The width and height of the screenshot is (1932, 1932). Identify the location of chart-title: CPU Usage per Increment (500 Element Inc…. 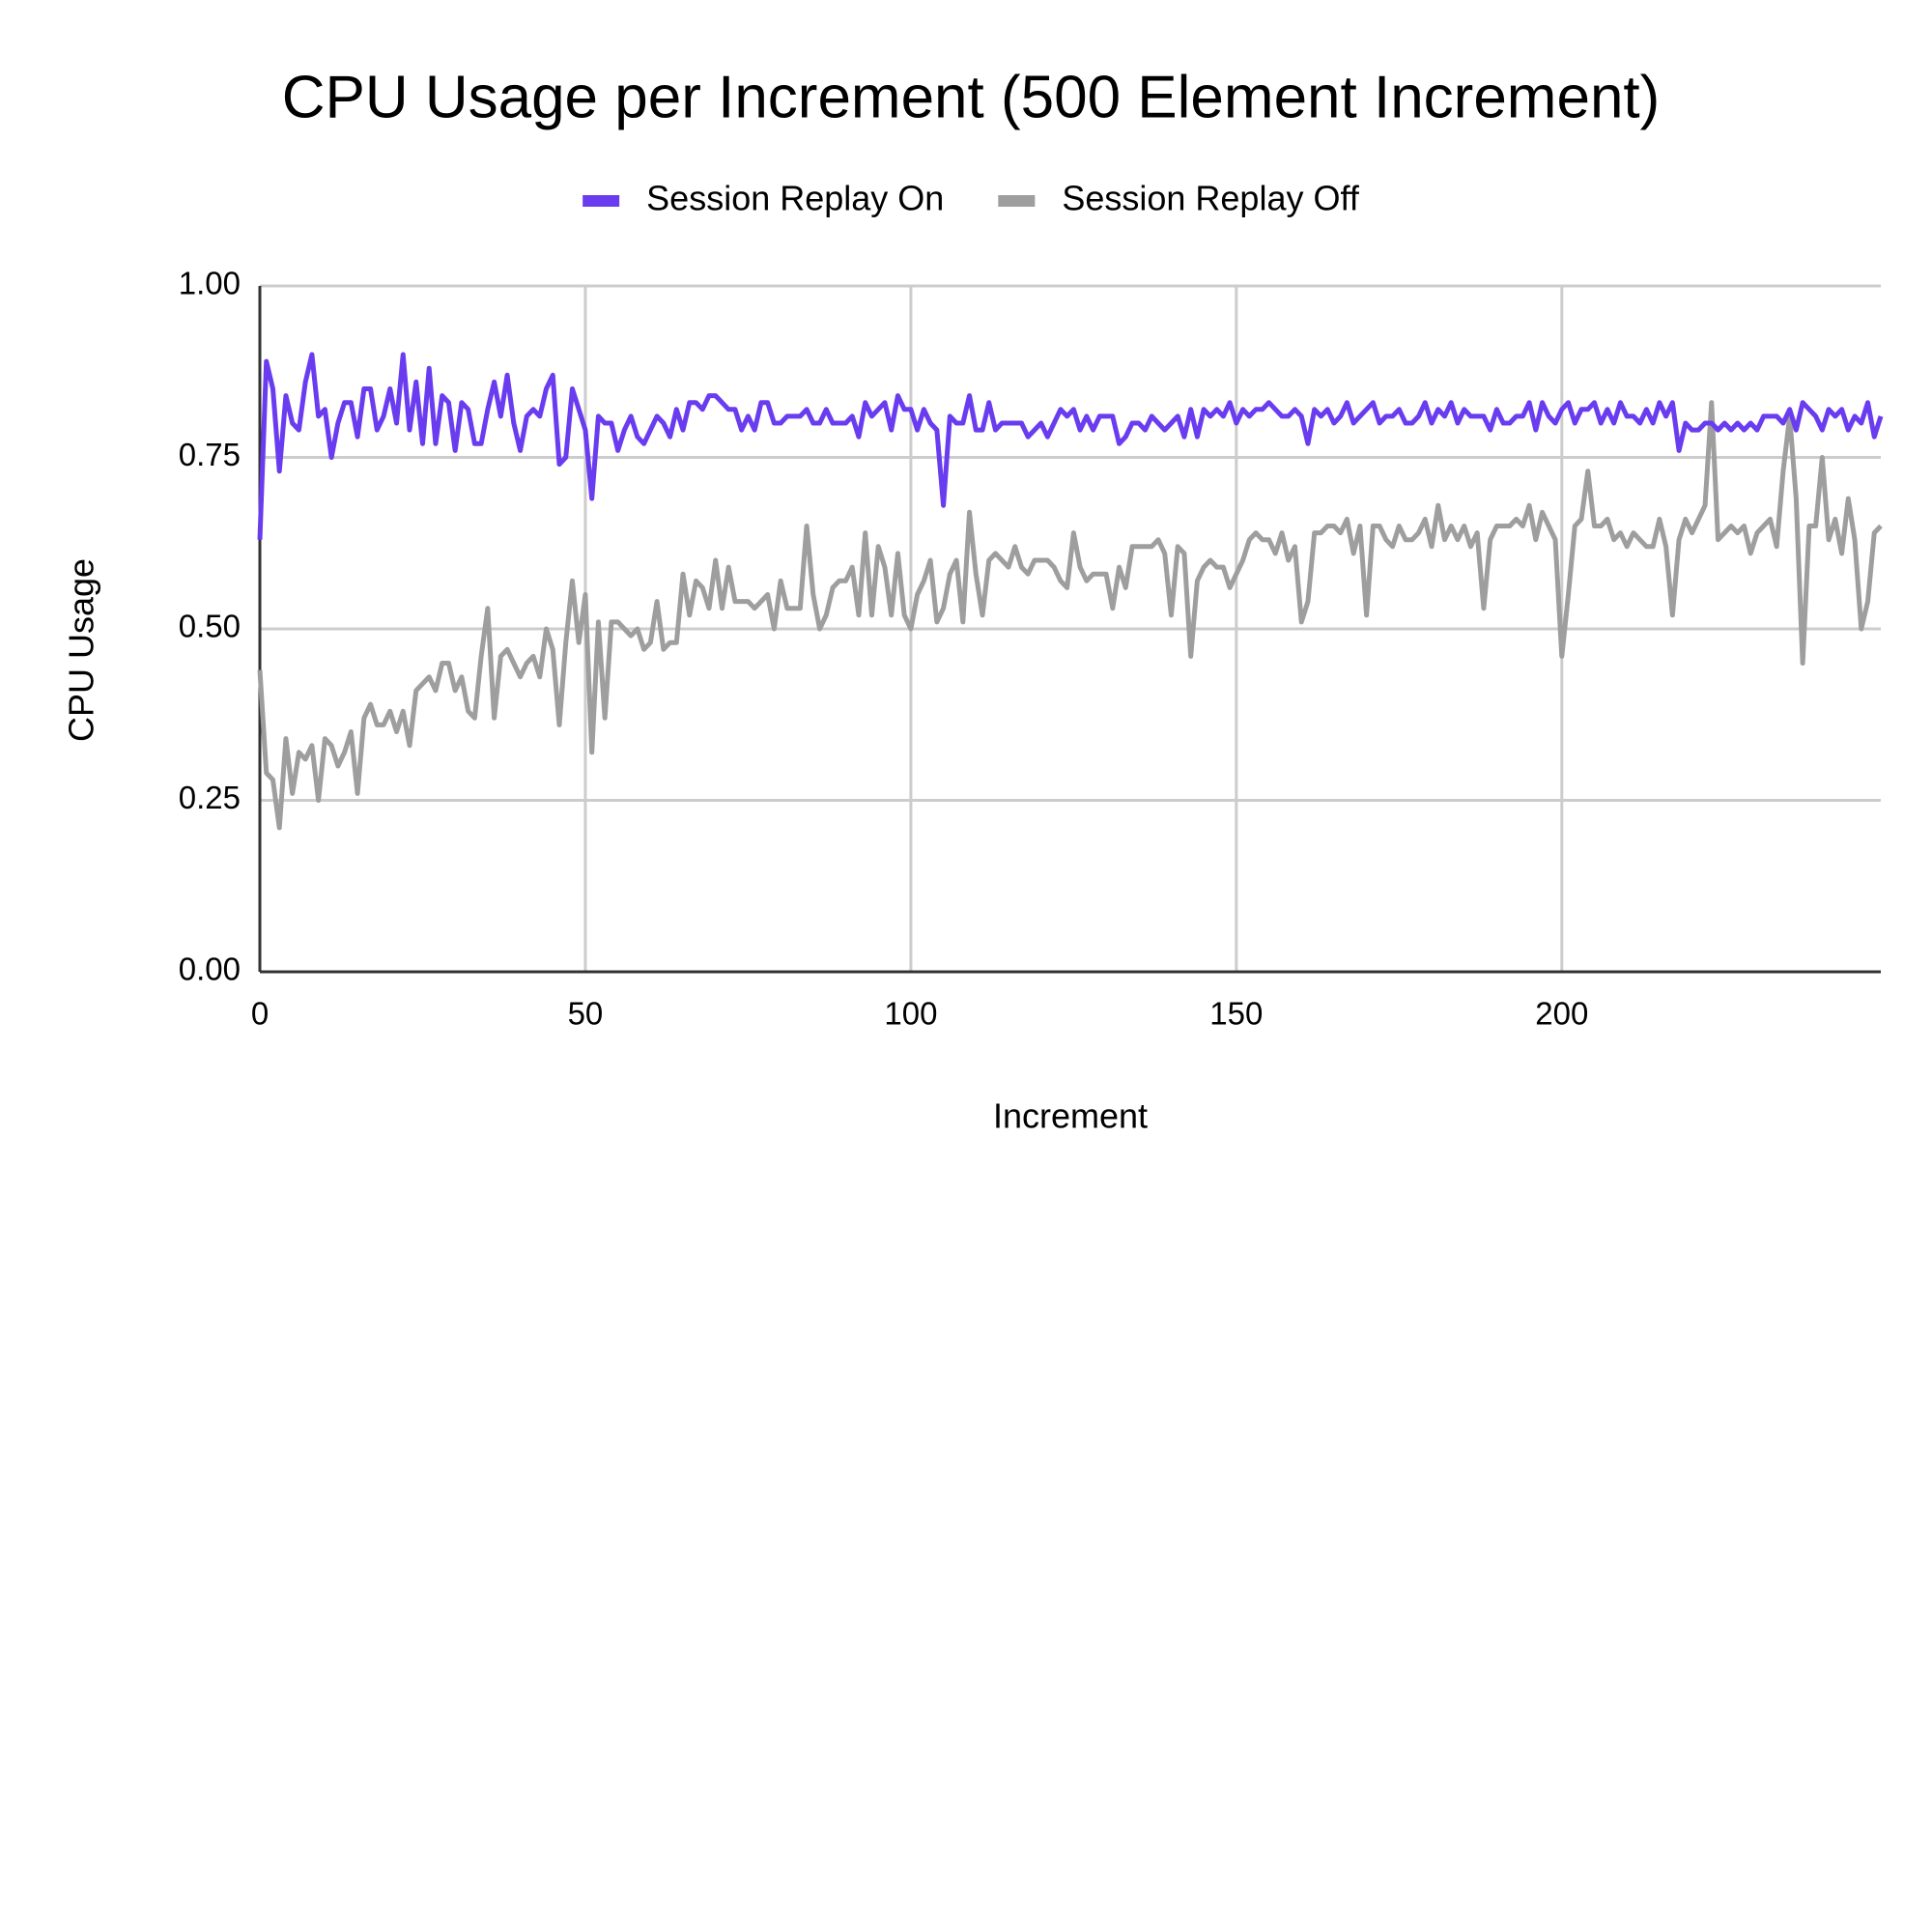
(971, 97).